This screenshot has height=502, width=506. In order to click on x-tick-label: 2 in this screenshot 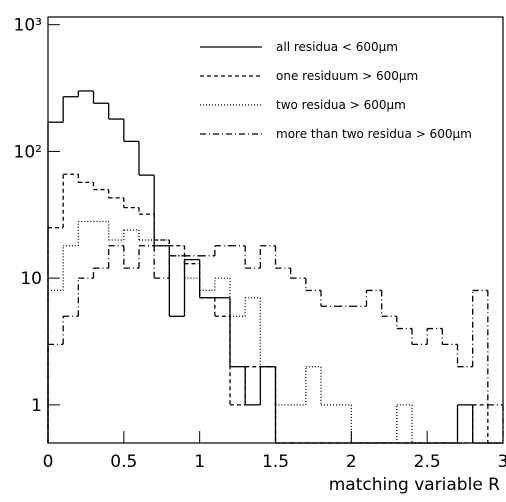, I will do `click(351, 462)`.